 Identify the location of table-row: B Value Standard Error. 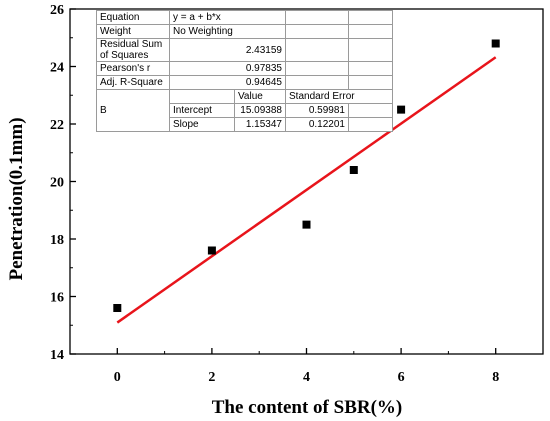
(244, 110).